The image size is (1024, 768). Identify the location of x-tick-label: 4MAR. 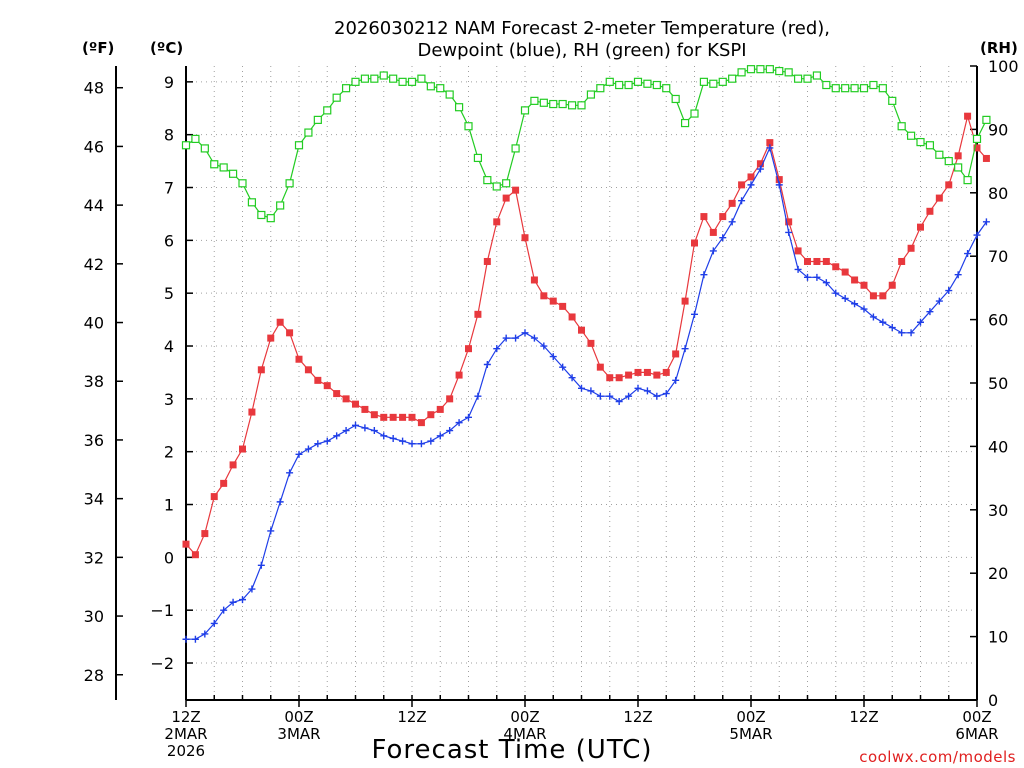
(524, 734).